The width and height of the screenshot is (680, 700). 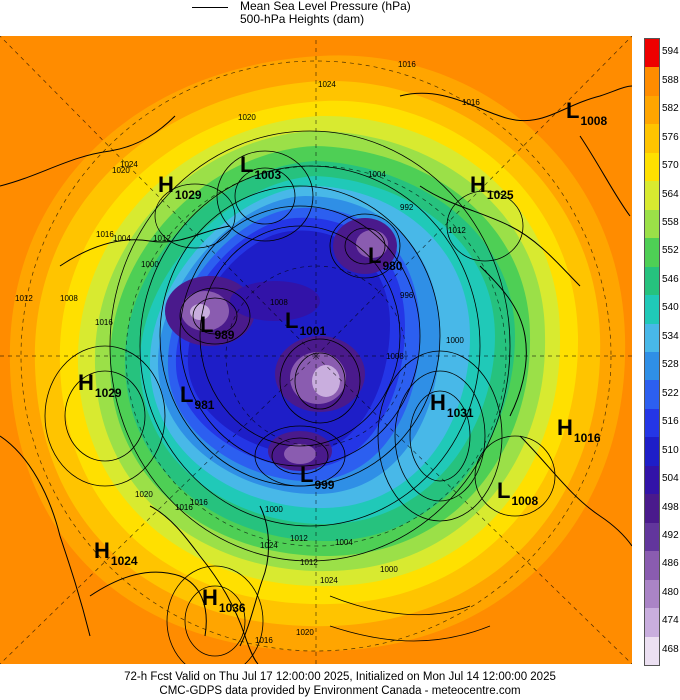 I want to click on system-pressure: 1024, so click(x=124, y=561).